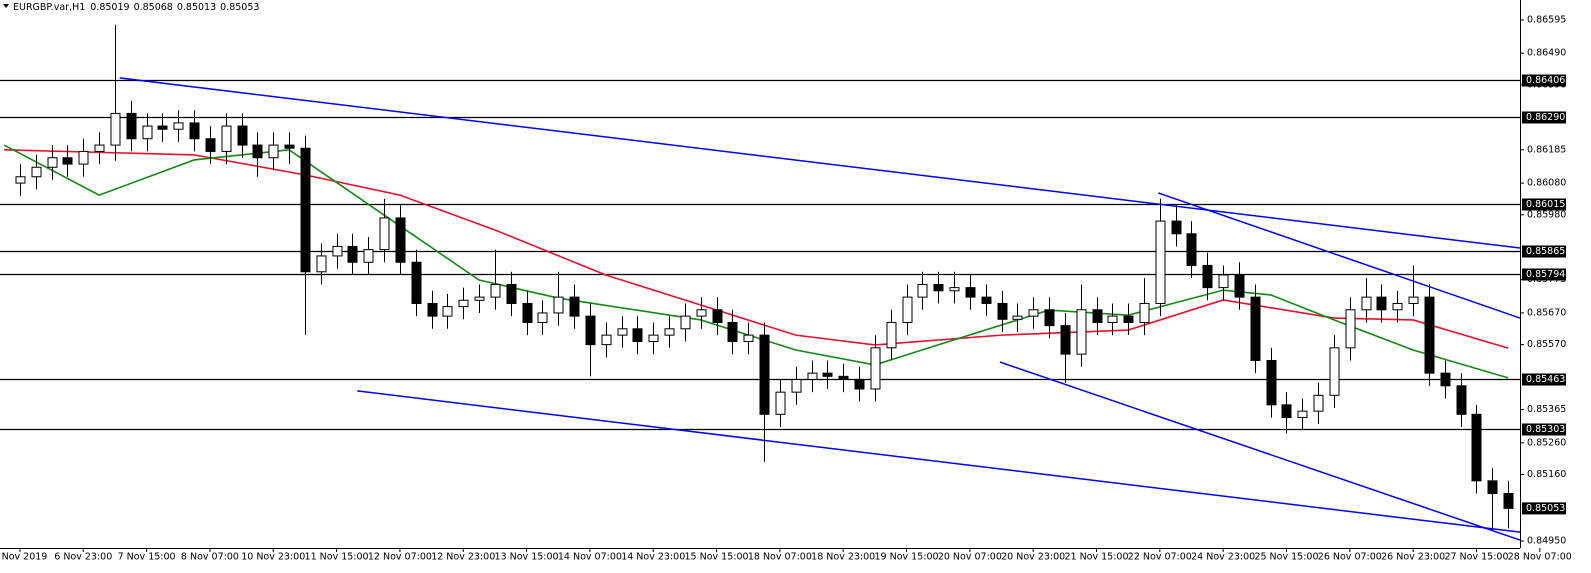 This screenshot has height=573, width=1591. I want to click on x-tick-label: 26 Nov 07:00, so click(1350, 557).